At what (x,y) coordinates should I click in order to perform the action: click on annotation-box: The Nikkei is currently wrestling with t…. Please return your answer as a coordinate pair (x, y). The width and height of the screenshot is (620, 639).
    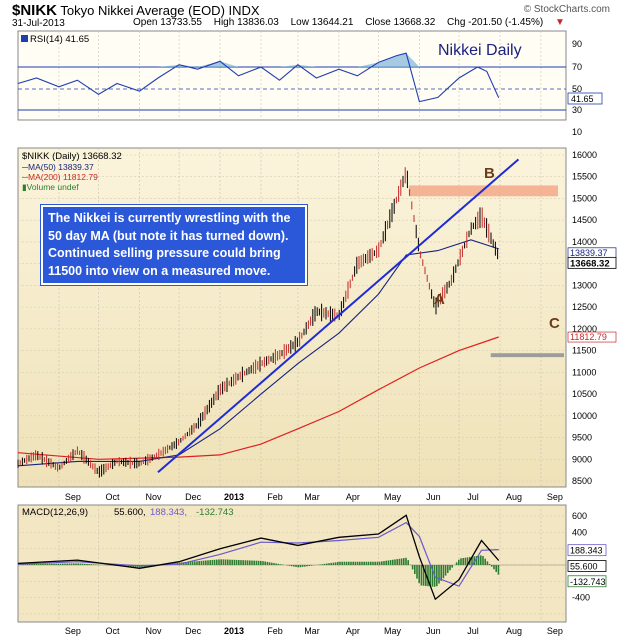
    Looking at the image, I should click on (174, 245).